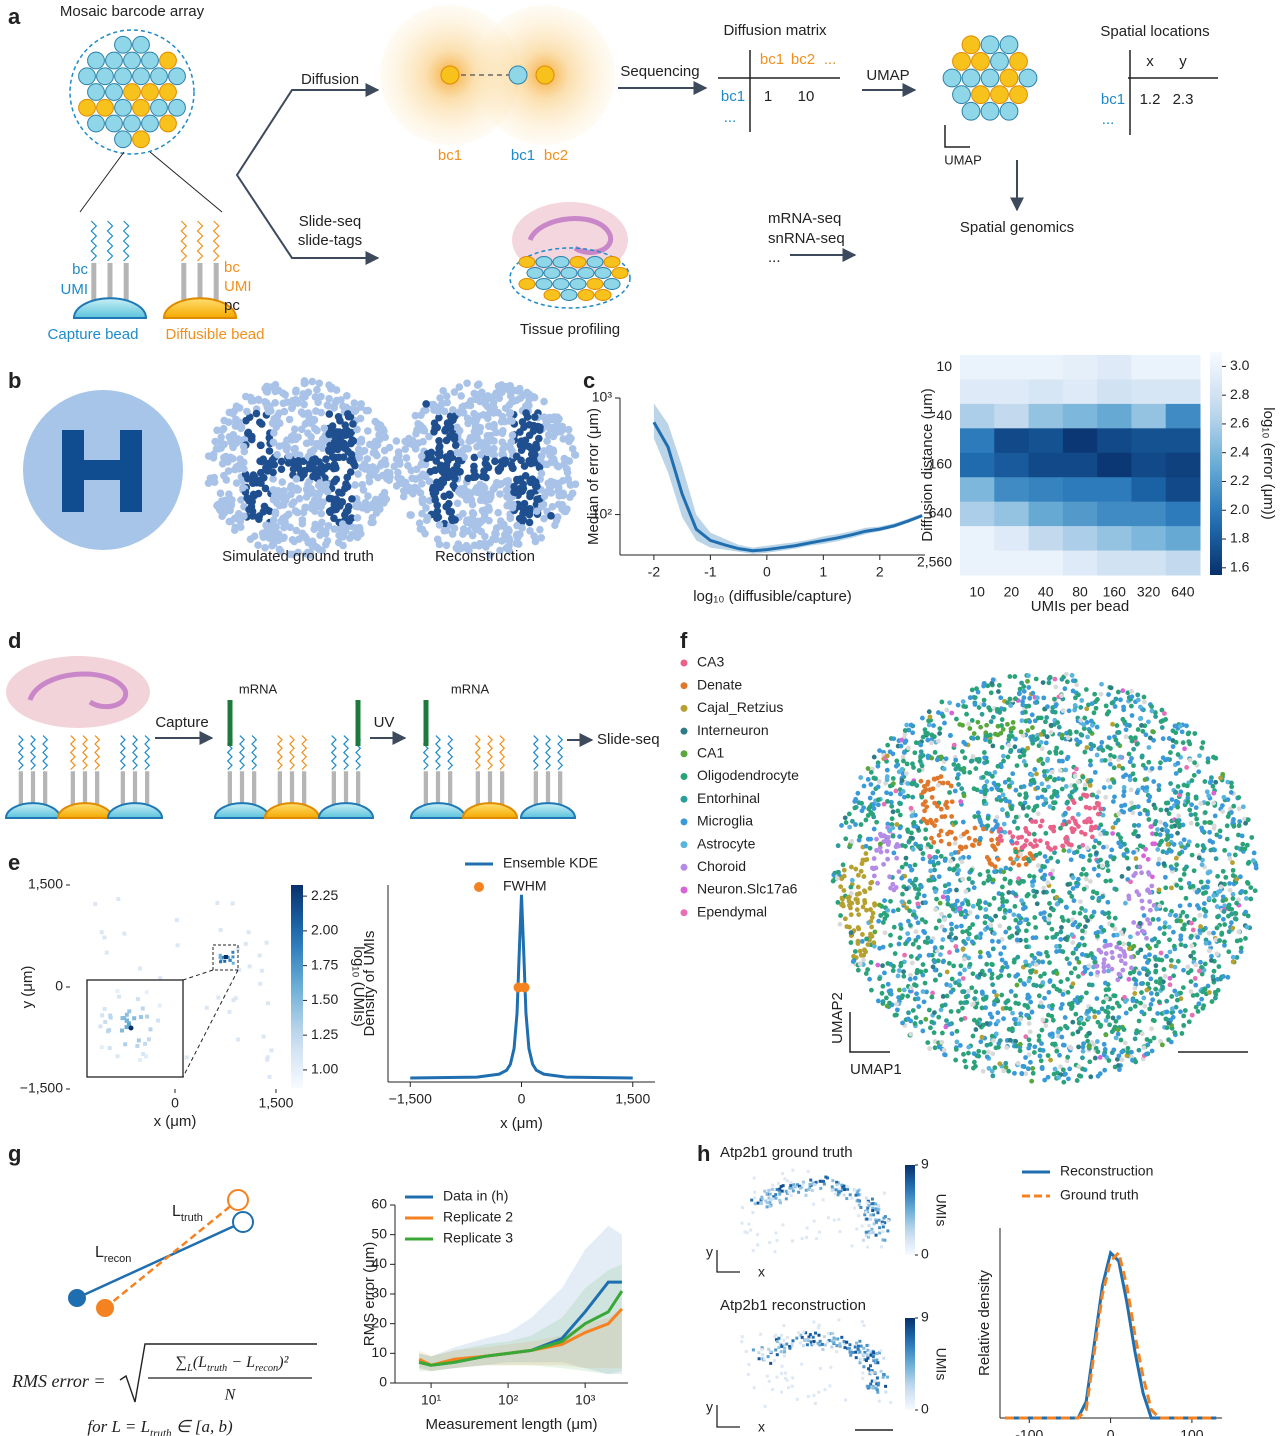 This screenshot has width=1280, height=1436. Describe the element at coordinates (369, 984) in the screenshot. I see `y-axis-label: Density of UMIs` at that location.